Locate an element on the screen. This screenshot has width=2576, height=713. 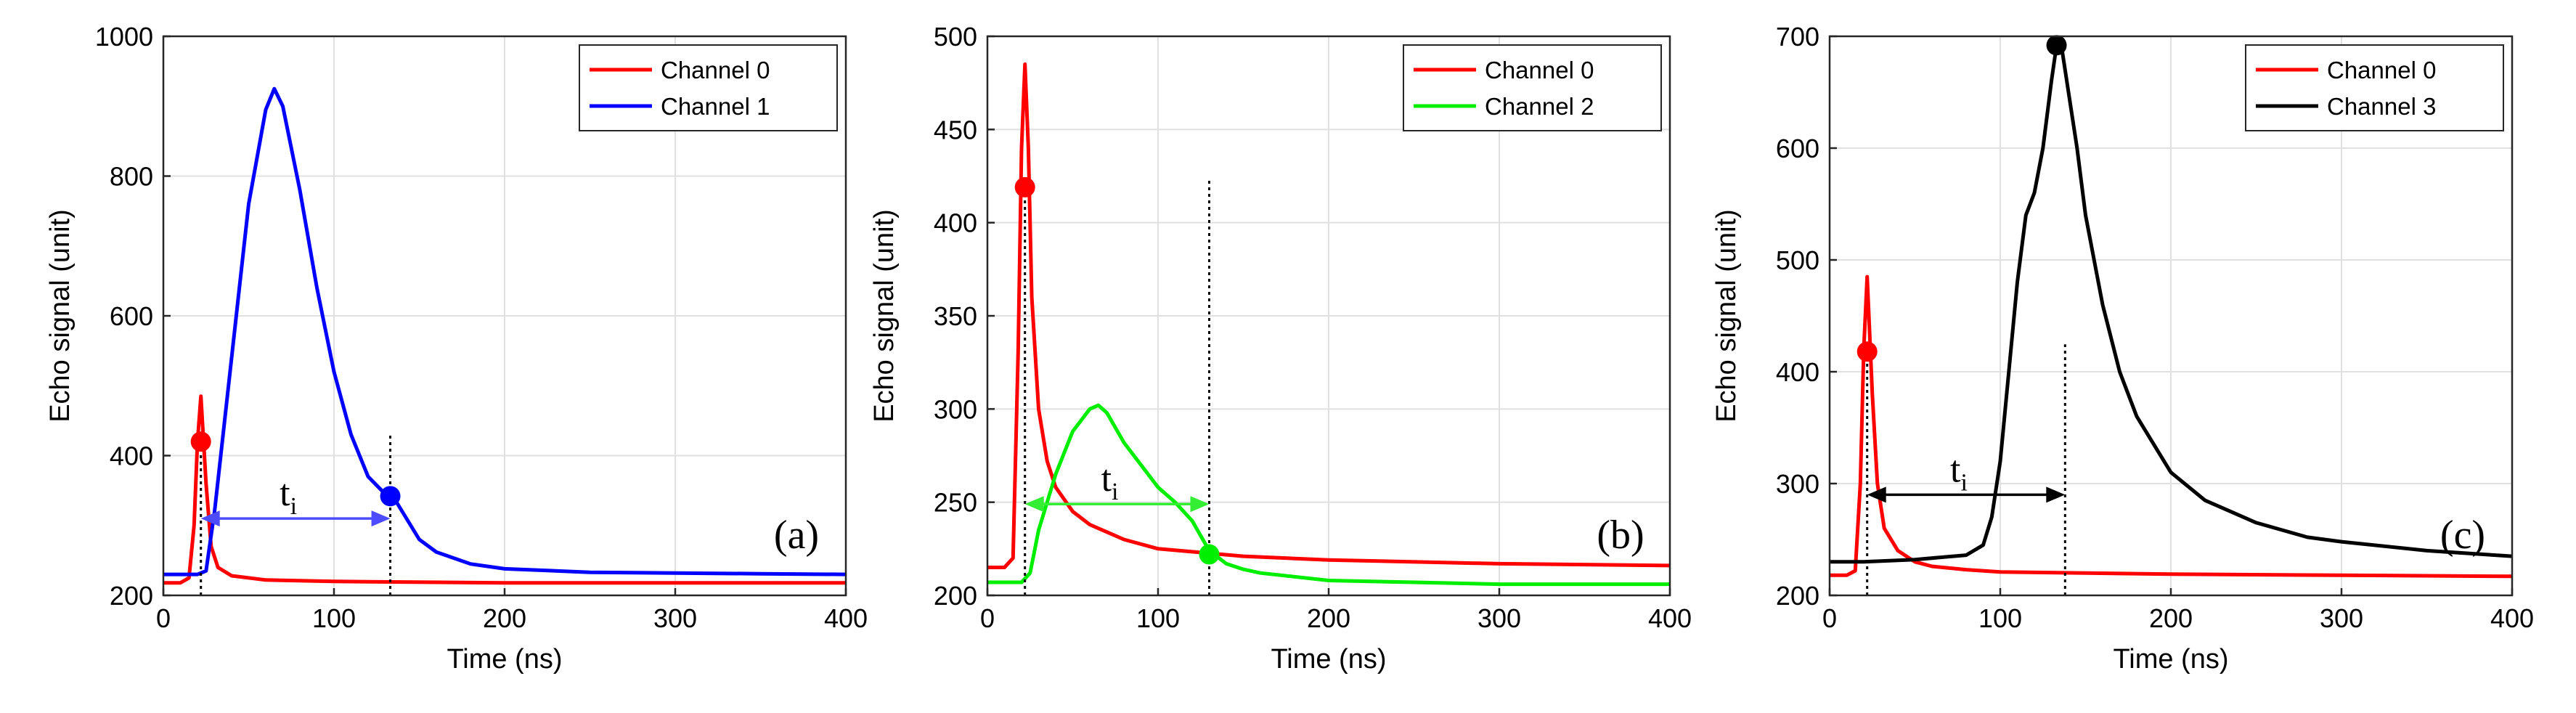
panel-label: (c) is located at coordinates (2462, 535).